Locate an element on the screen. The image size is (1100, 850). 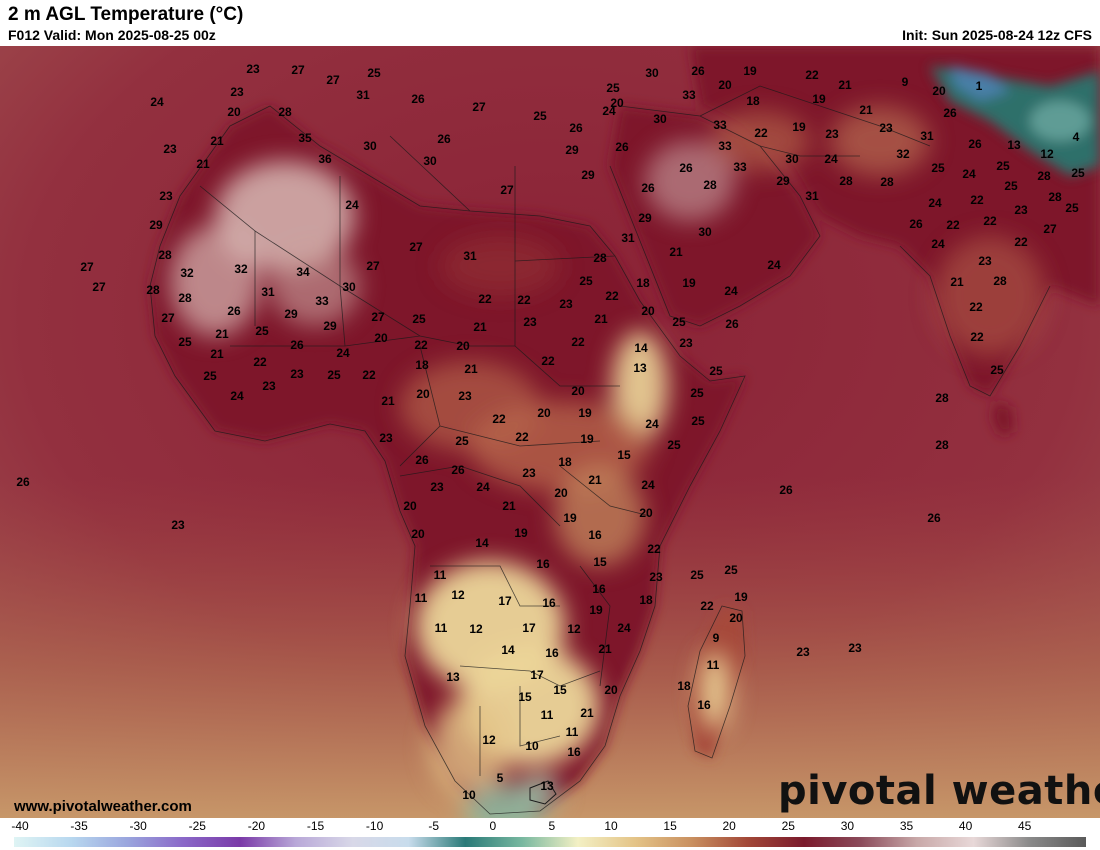
colorbar-tick-label: -30 is located at coordinates (138, 826).